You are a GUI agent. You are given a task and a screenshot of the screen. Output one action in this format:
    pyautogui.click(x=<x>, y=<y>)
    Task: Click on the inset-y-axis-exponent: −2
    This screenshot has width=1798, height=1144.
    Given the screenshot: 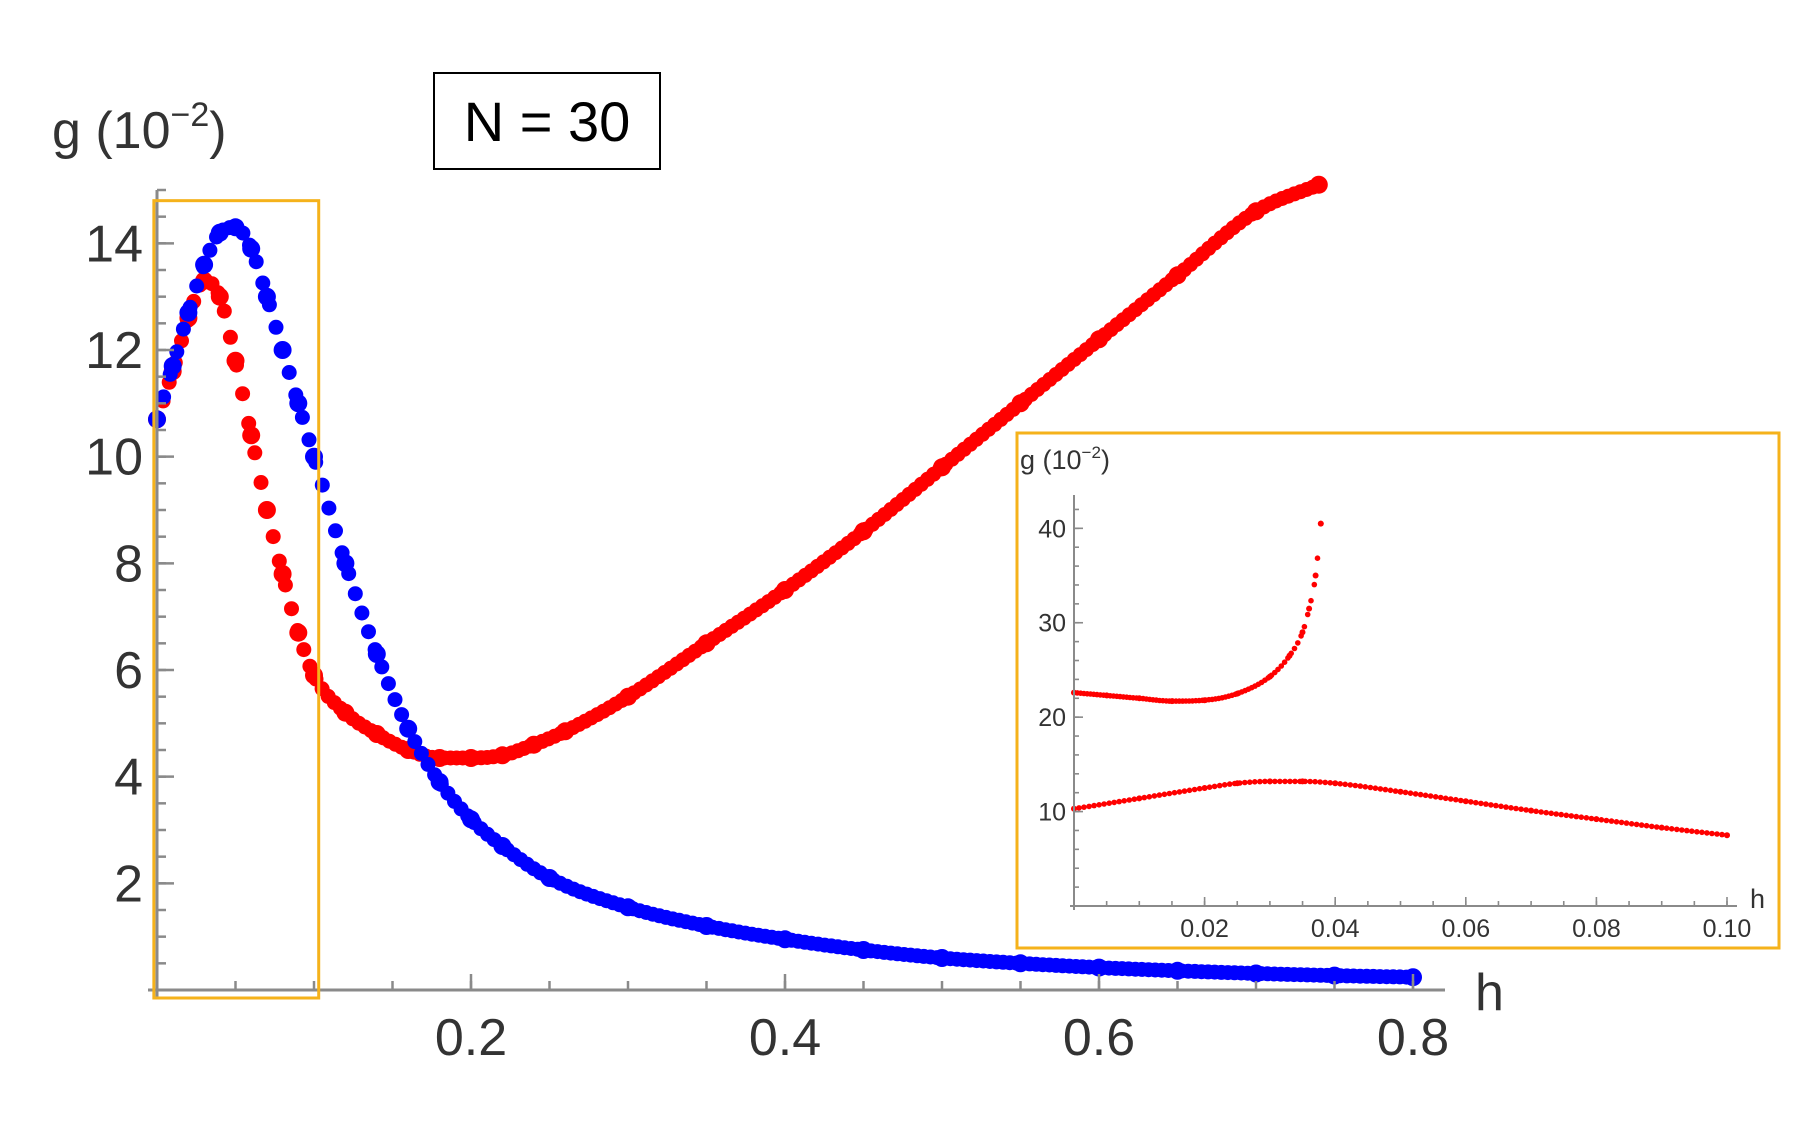 What is the action you would take?
    pyautogui.click(x=1091, y=452)
    